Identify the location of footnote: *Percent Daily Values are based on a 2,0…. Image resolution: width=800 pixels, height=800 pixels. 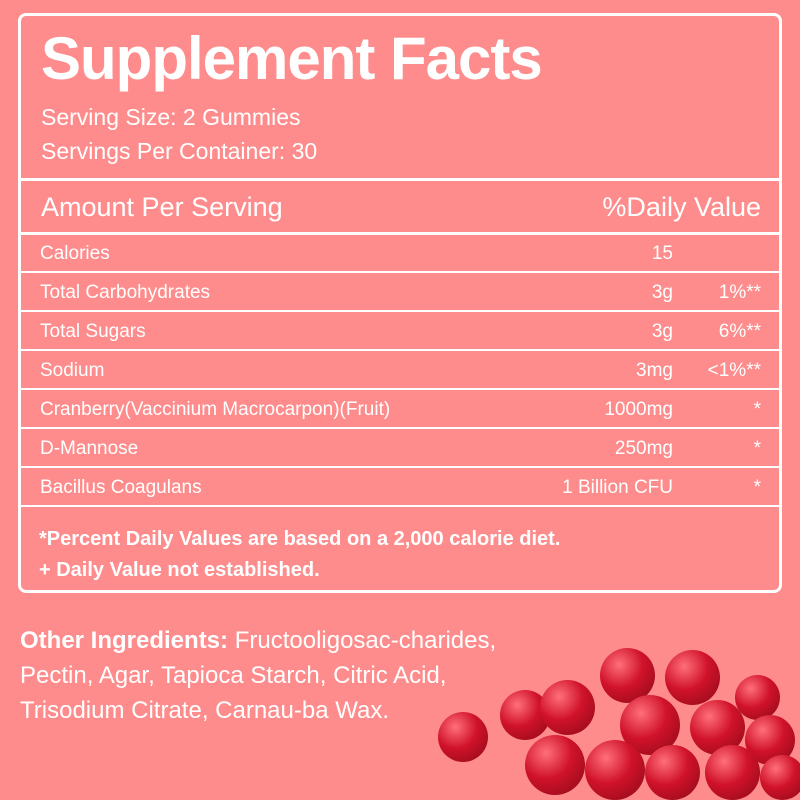
(300, 539).